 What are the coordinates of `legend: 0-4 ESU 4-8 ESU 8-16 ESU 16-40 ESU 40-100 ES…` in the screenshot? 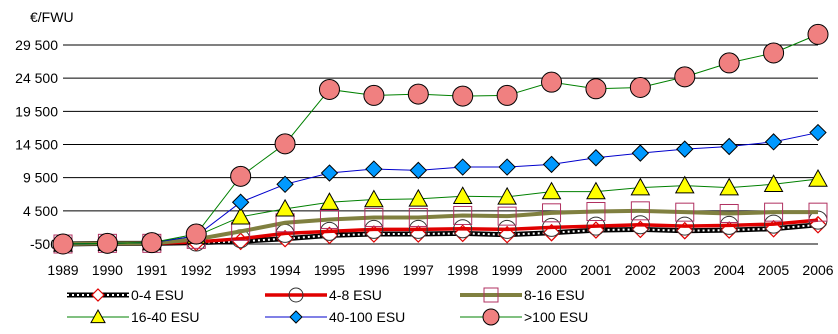 It's located at (327, 306).